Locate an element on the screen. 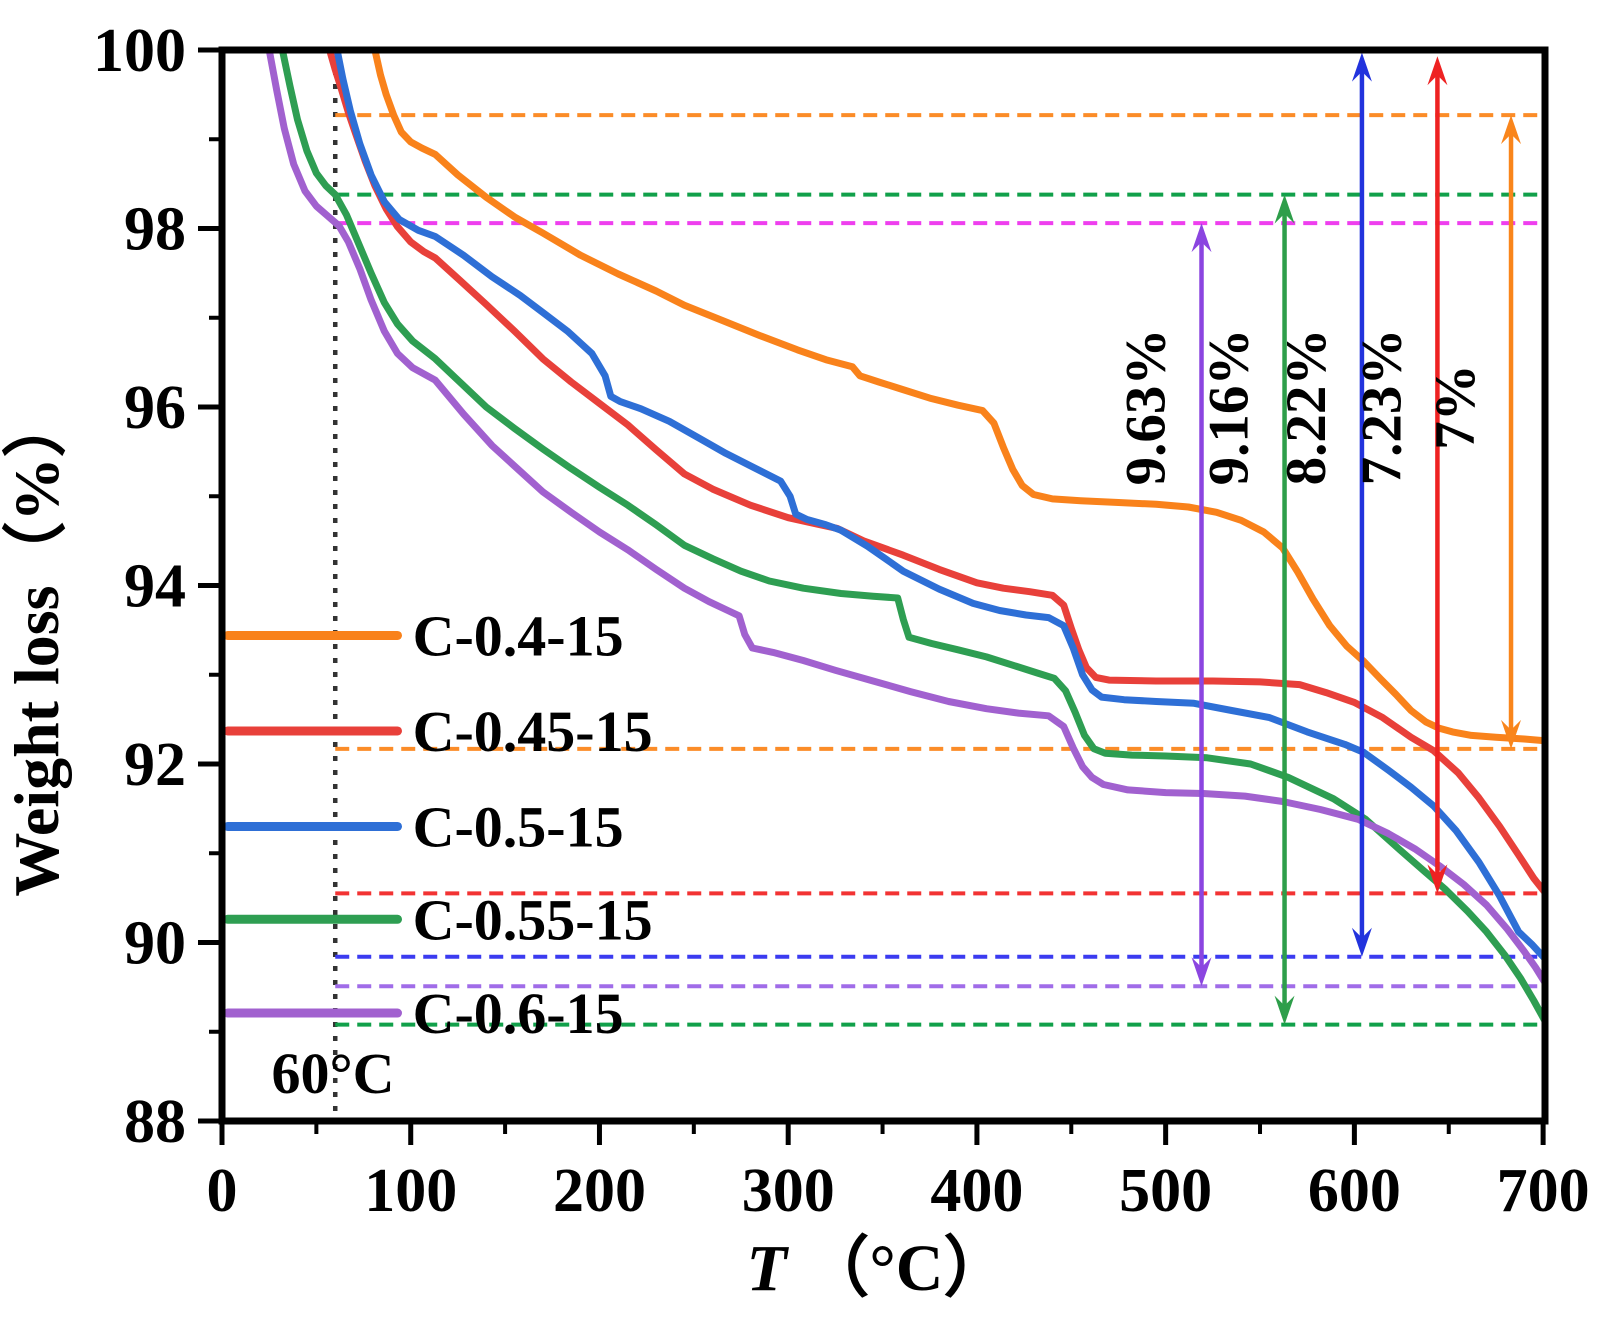  x-axis-title-symbol: T is located at coordinates (768, 1268).